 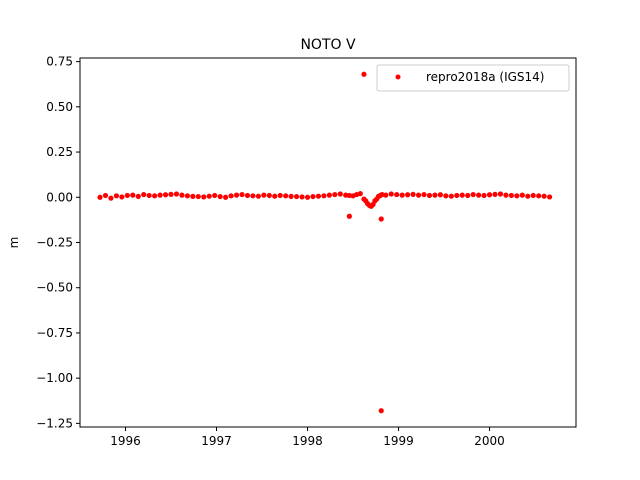 I want to click on y-tick-label: 0.50, so click(x=59, y=107).